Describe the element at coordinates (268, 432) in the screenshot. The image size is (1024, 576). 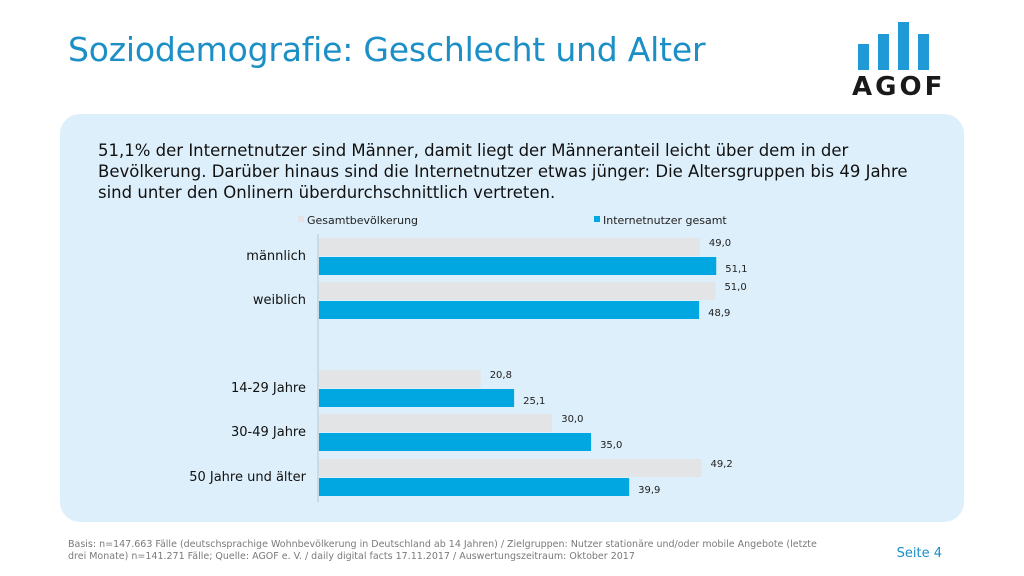
I see `category-label: 30-49 Jahre` at that location.